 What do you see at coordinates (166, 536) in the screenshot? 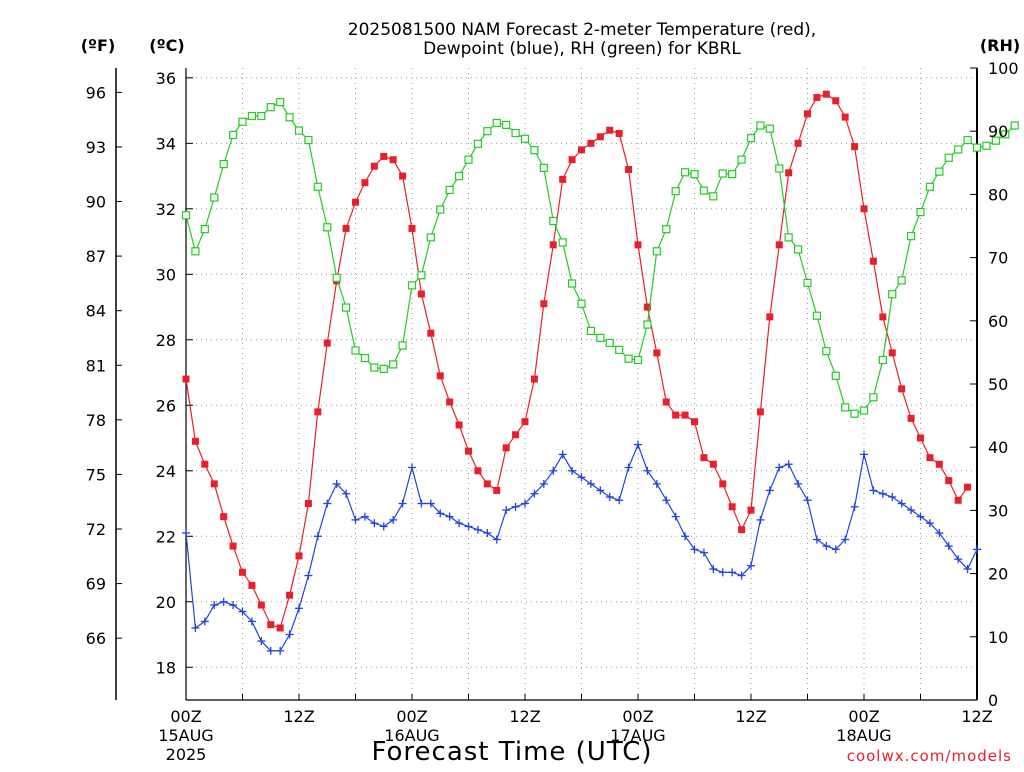
I see `celsius-tick-label: 22` at bounding box center [166, 536].